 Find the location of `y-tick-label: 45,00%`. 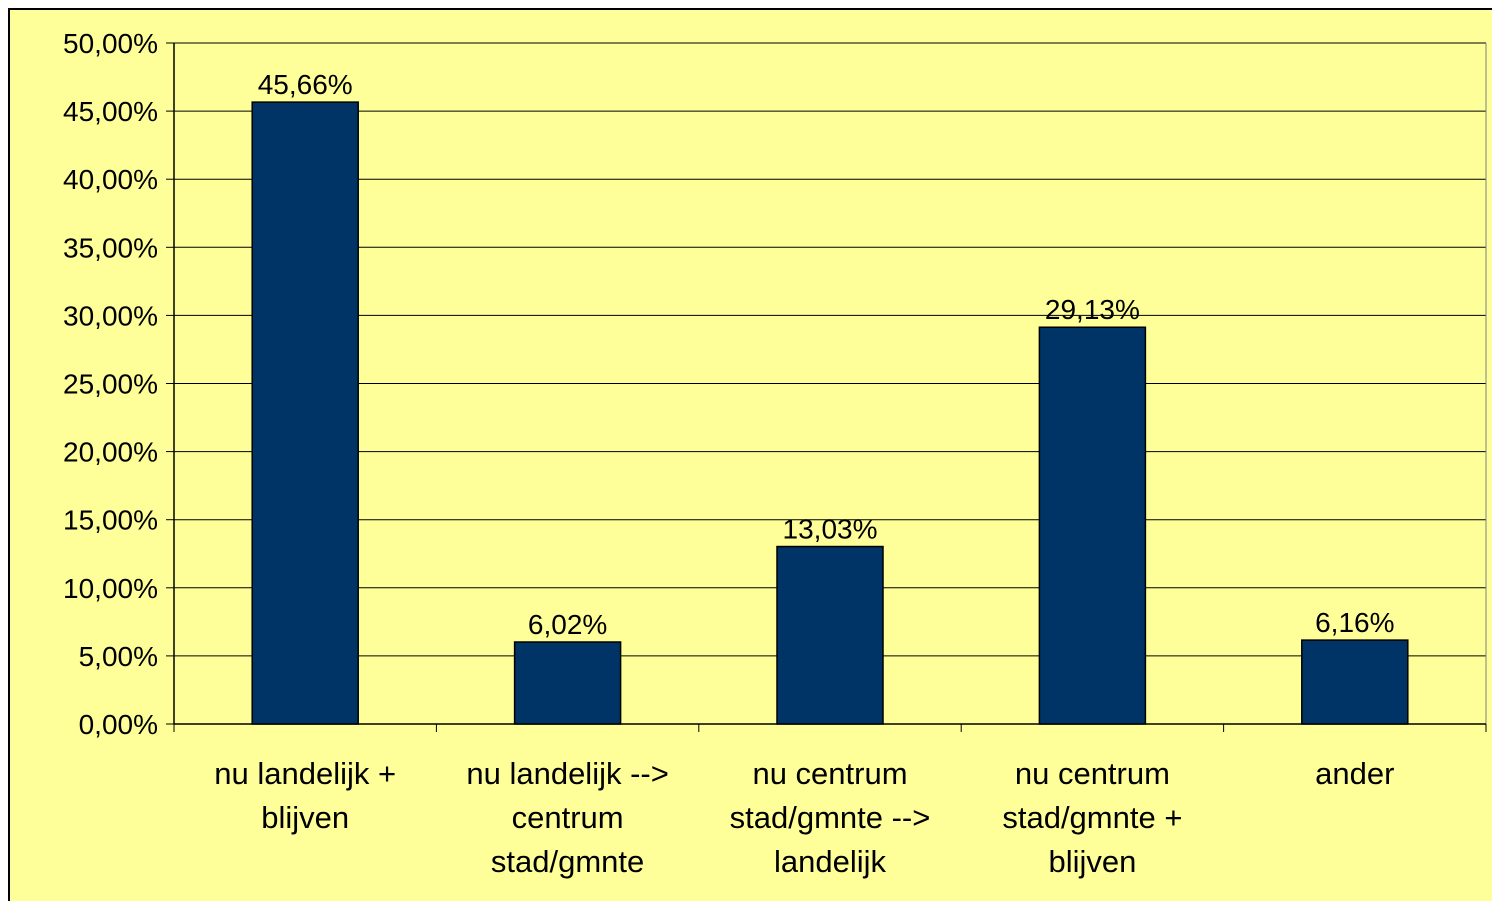

y-tick-label: 45,00% is located at coordinates (110, 111).